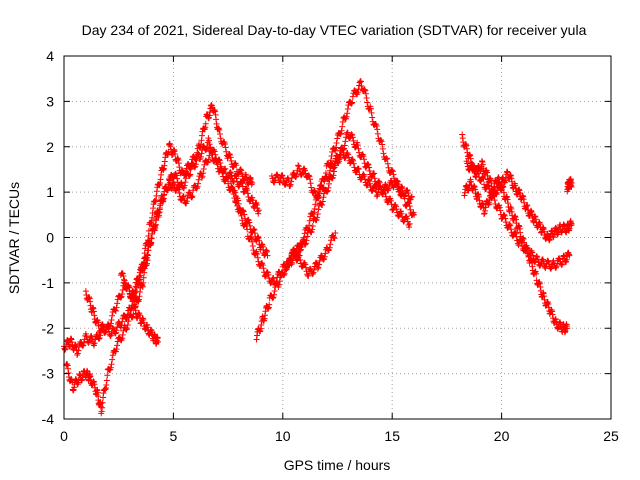 The image size is (640, 480). What do you see at coordinates (611, 436) in the screenshot?
I see `x-tick-label-25: 25` at bounding box center [611, 436].